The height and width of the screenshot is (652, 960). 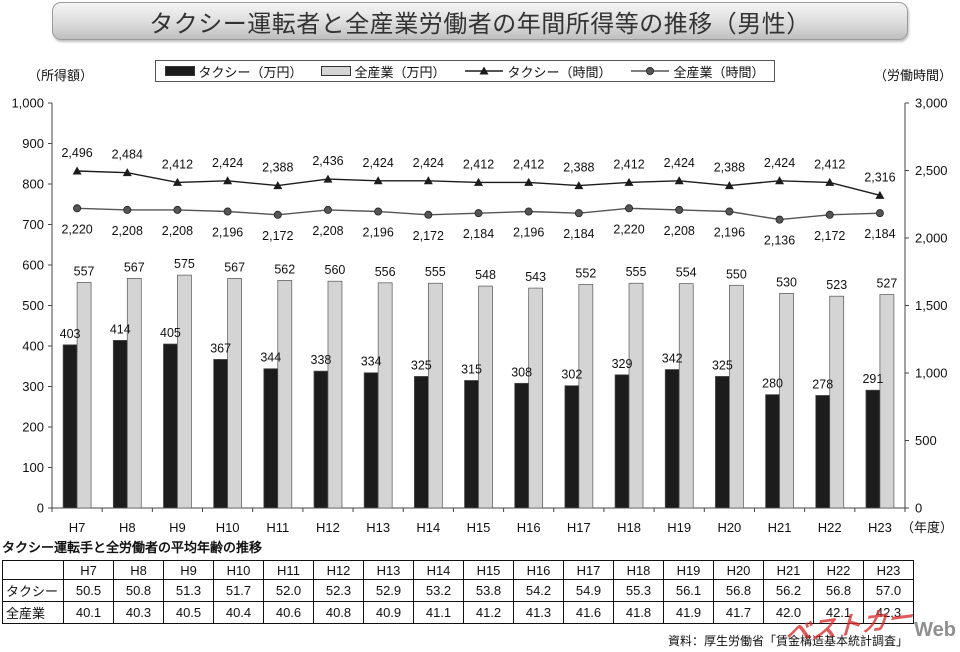 I want to click on taxi-income-value-label-H15: 315, so click(x=471, y=369).